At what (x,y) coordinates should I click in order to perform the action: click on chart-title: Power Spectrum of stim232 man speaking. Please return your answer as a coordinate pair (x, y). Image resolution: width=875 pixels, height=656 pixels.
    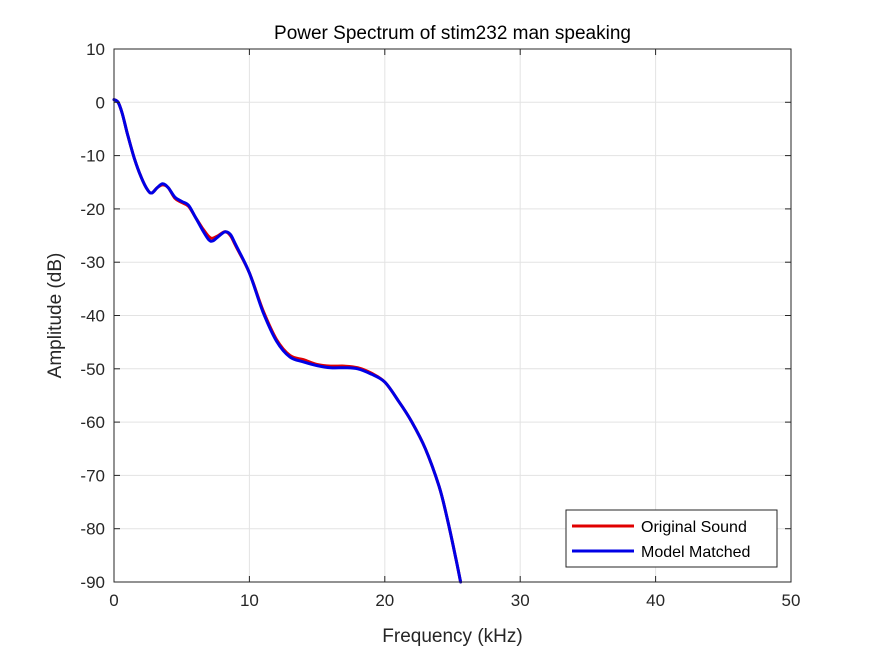
    Looking at the image, I should click on (452, 33).